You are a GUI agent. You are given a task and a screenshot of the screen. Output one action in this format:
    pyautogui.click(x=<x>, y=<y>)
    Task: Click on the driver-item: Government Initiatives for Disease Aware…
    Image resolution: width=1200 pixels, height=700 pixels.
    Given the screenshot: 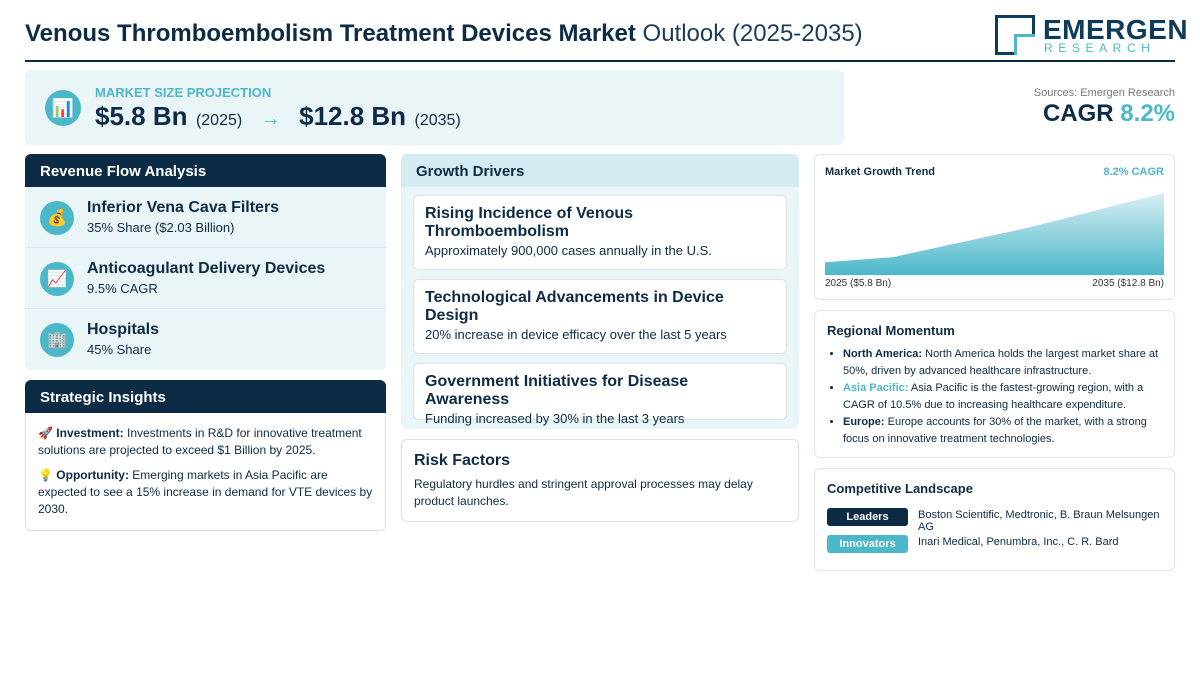 What is the action you would take?
    pyautogui.click(x=600, y=394)
    